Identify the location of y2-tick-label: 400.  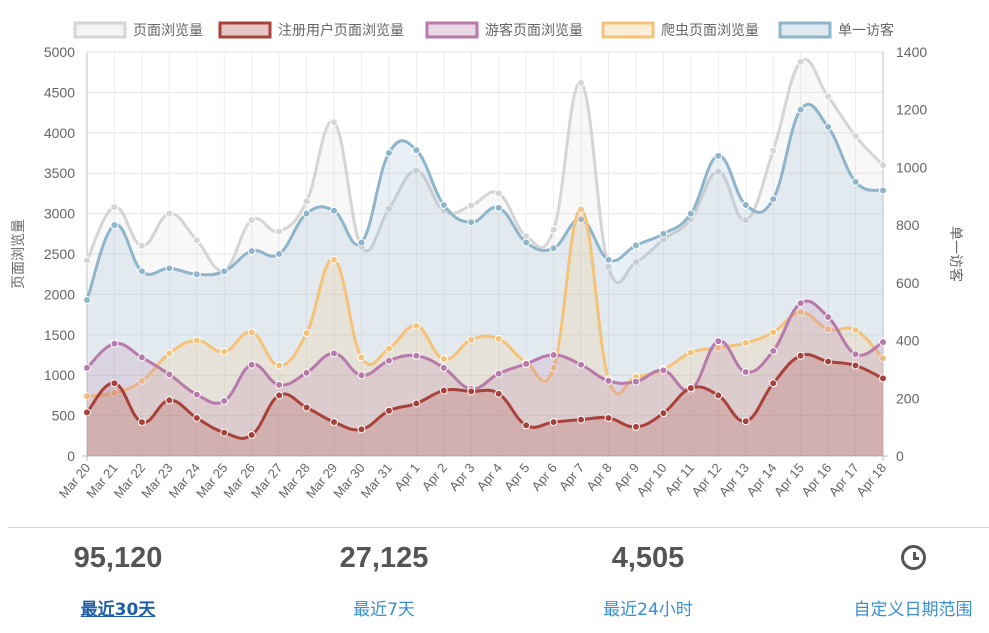
(908, 341).